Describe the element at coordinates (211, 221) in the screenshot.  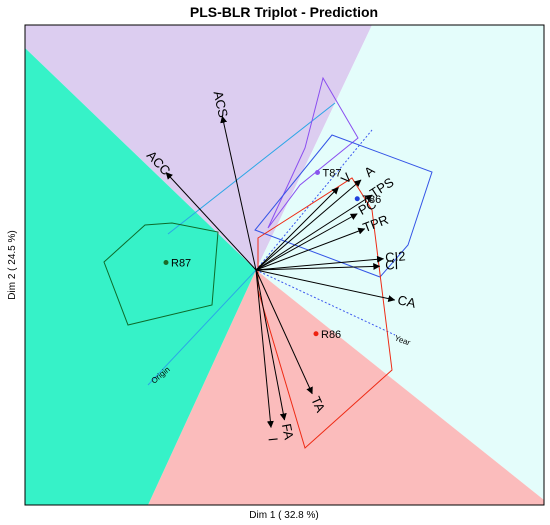
I see `arrow-acc` at that location.